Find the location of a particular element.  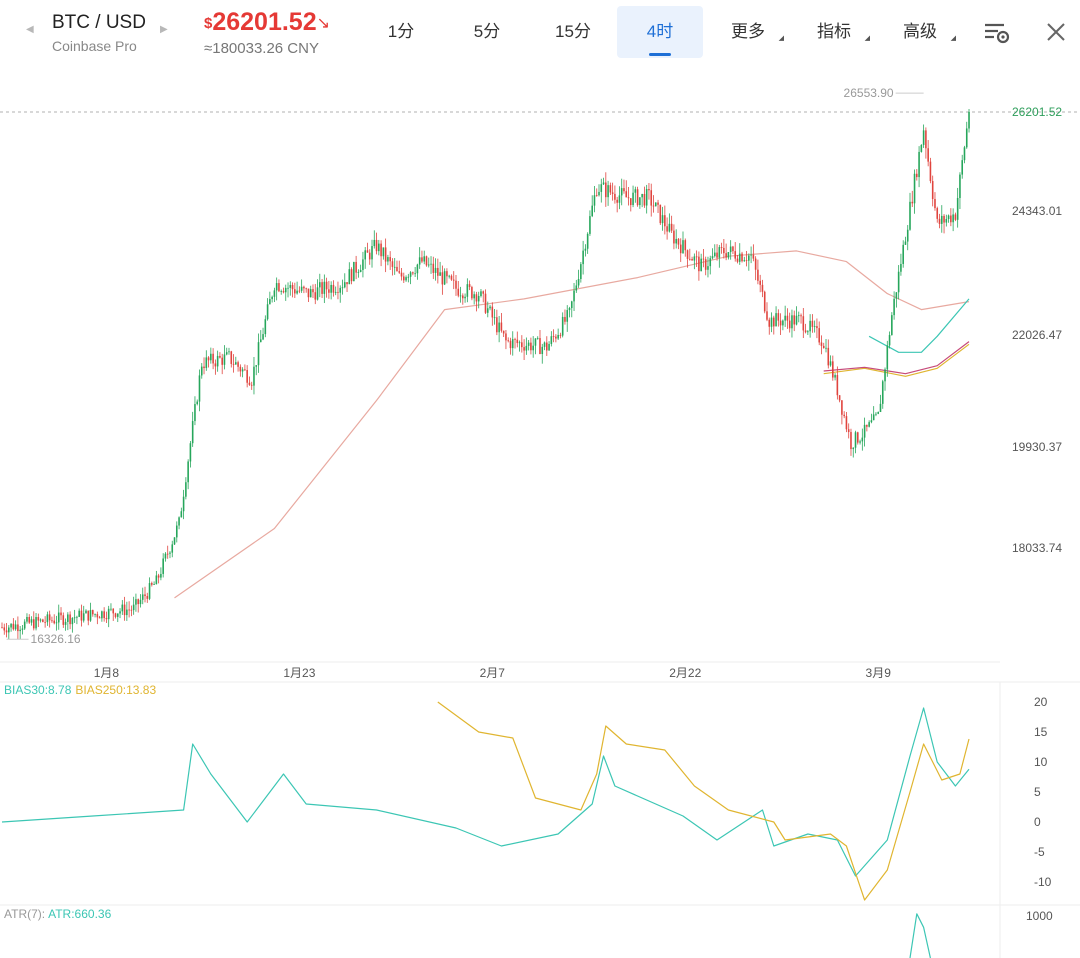

atr-legend: ATR(7): ATR:660.36 is located at coordinates (58, 914).